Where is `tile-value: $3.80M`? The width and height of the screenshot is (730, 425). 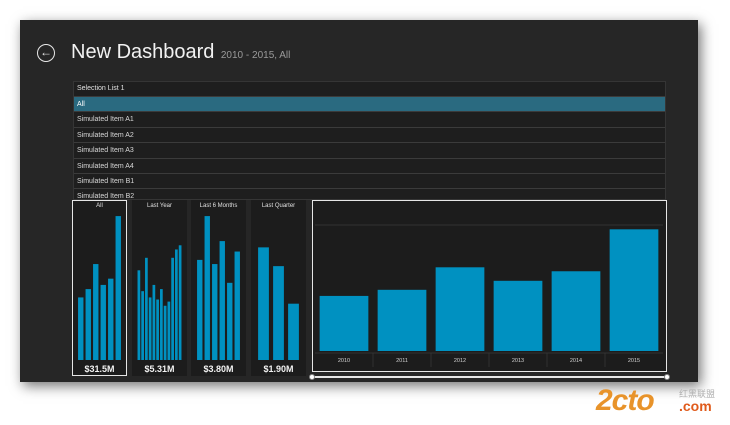
tile-value: $3.80M is located at coordinates (218, 369).